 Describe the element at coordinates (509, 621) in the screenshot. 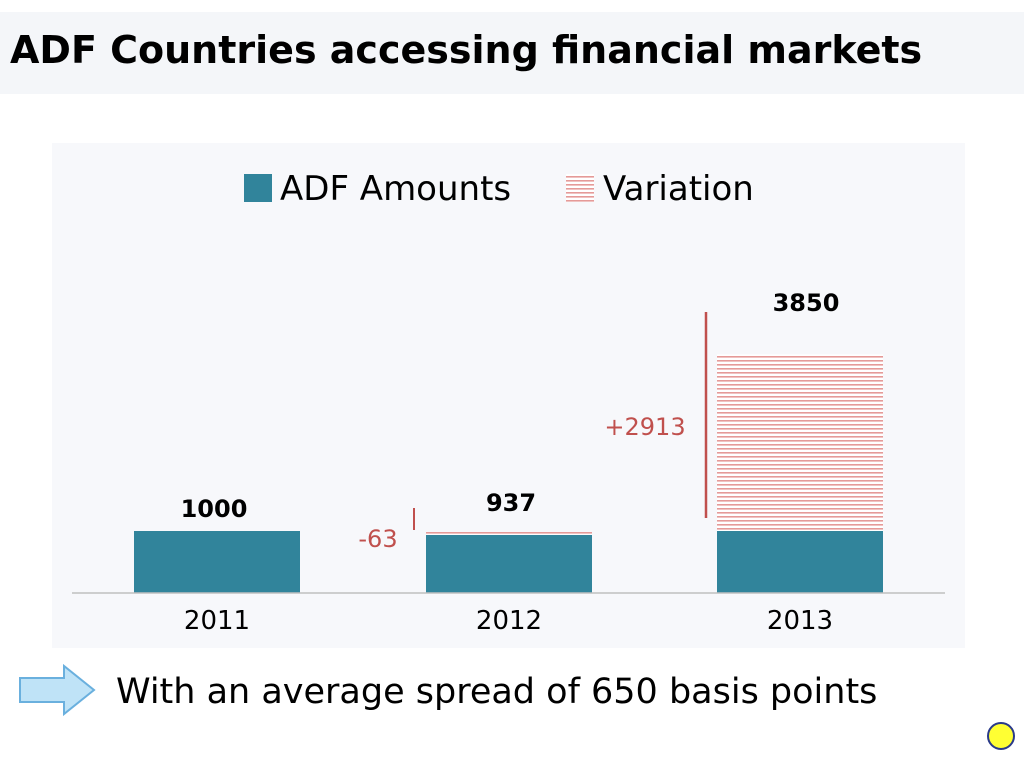

I see `x-tick-2012: 2012` at that location.